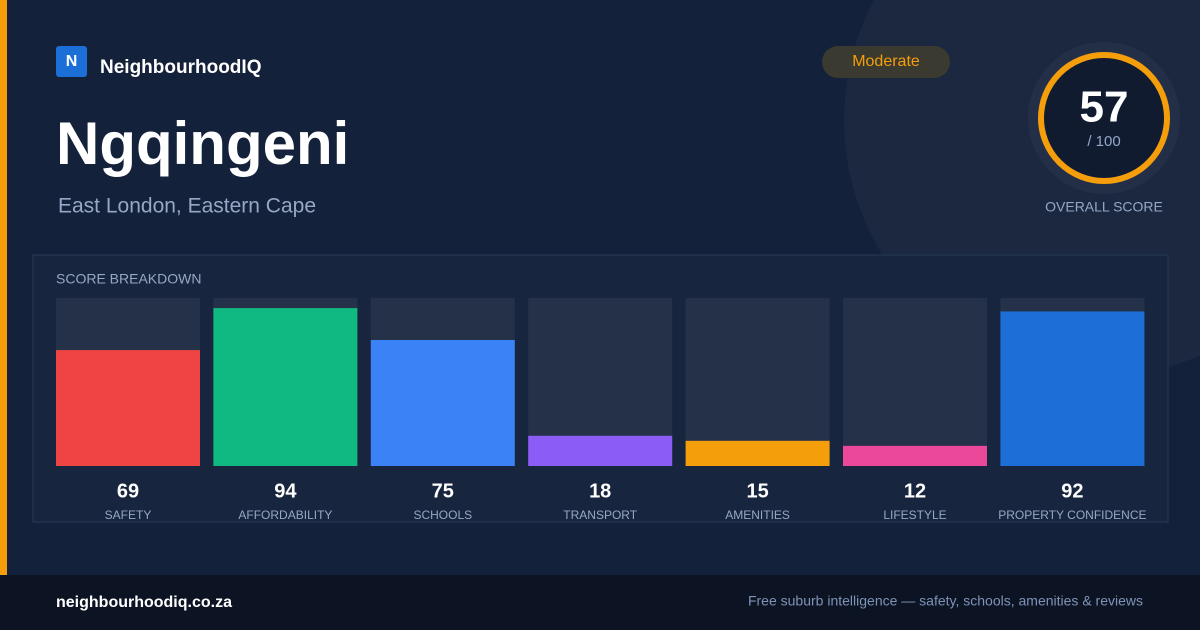 This screenshot has height=630, width=1200. What do you see at coordinates (757, 491) in the screenshot?
I see `value-label: 15` at bounding box center [757, 491].